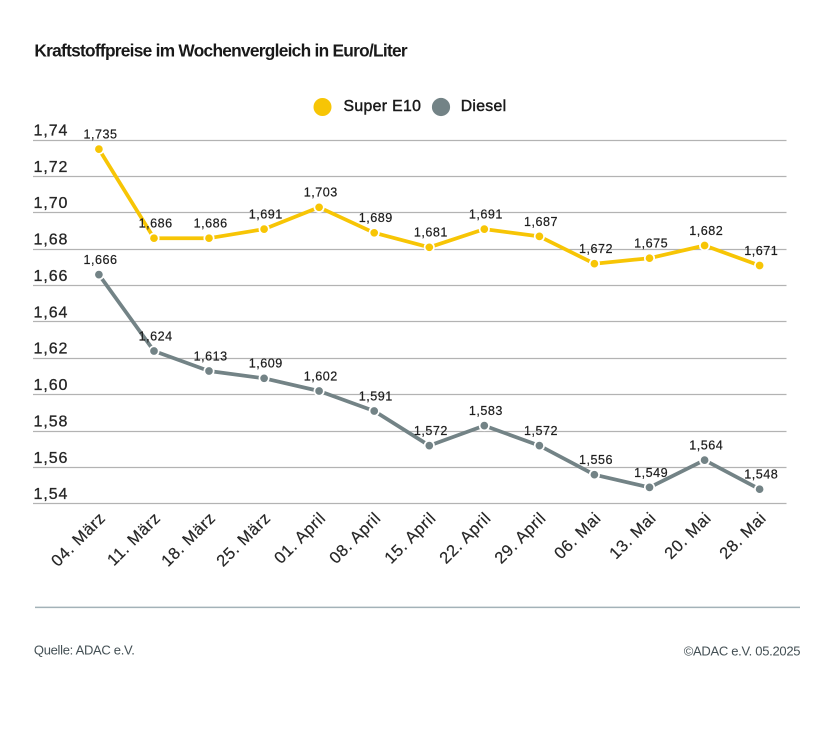 This screenshot has width=834, height=736. What do you see at coordinates (266, 364) in the screenshot?
I see `svg-text: 1,609` at bounding box center [266, 364].